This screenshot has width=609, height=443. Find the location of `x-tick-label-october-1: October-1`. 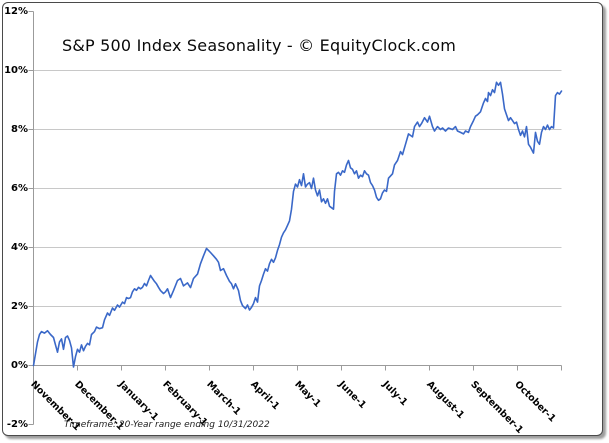

x-tick-label-october-1: October-1 is located at coordinates (542, 398).